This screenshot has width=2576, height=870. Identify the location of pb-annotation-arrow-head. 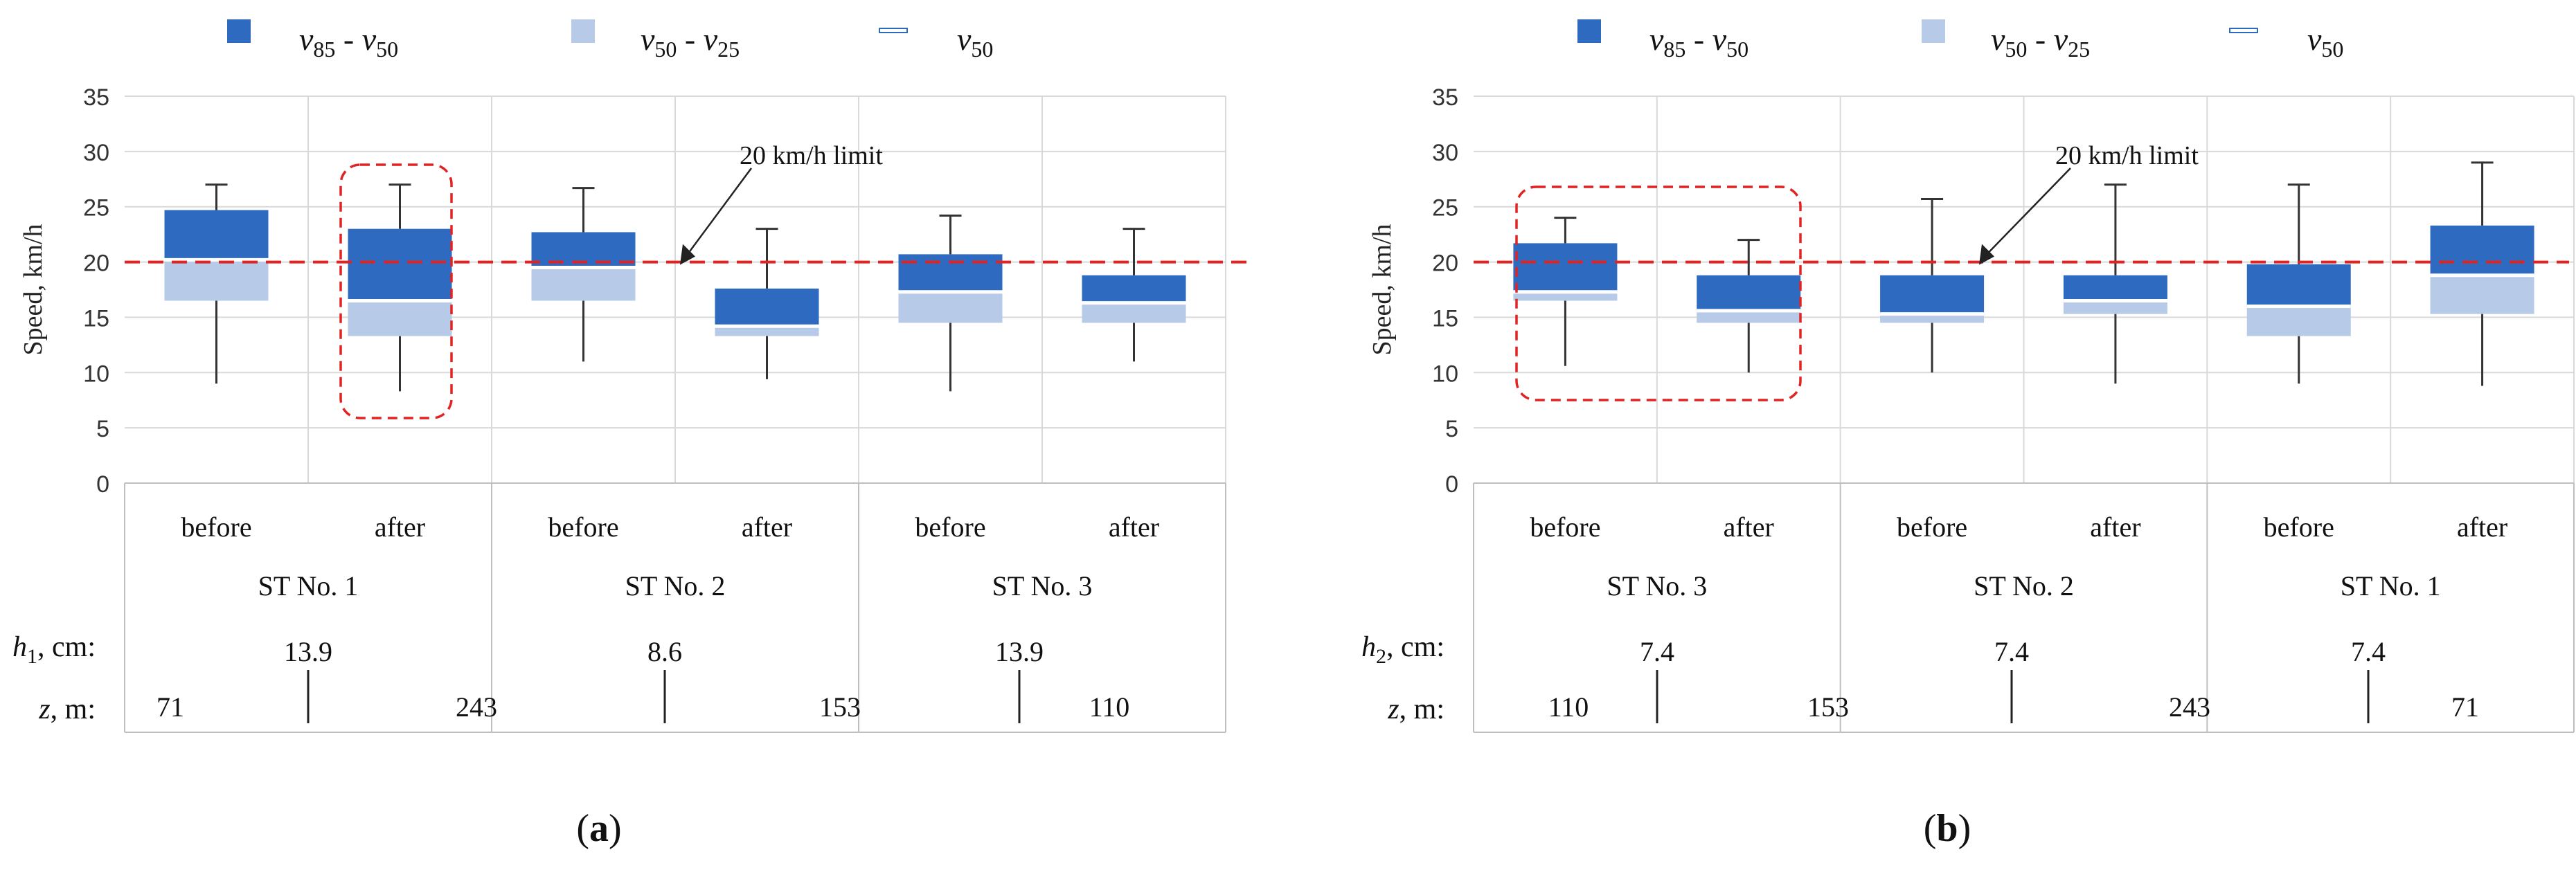
(1986, 254).